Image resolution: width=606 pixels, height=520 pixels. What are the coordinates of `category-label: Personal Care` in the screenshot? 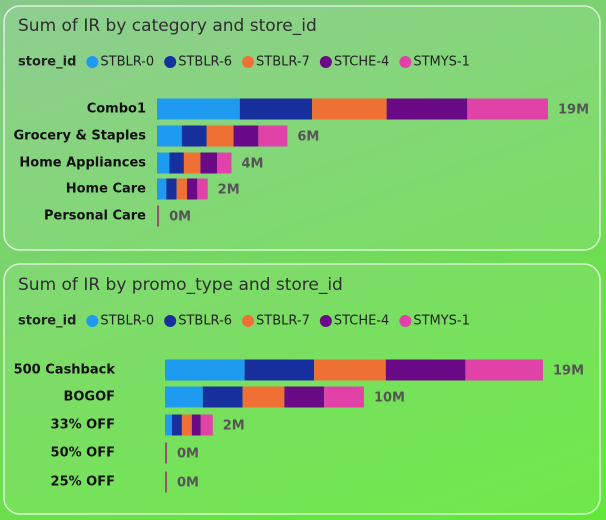 It's located at (95, 216).